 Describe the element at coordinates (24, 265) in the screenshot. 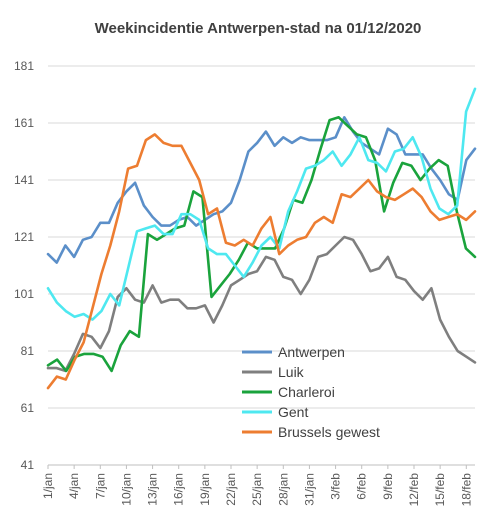

I see `y-axis-tick-labels: 41 61 81 101 121 141 161 181` at that location.